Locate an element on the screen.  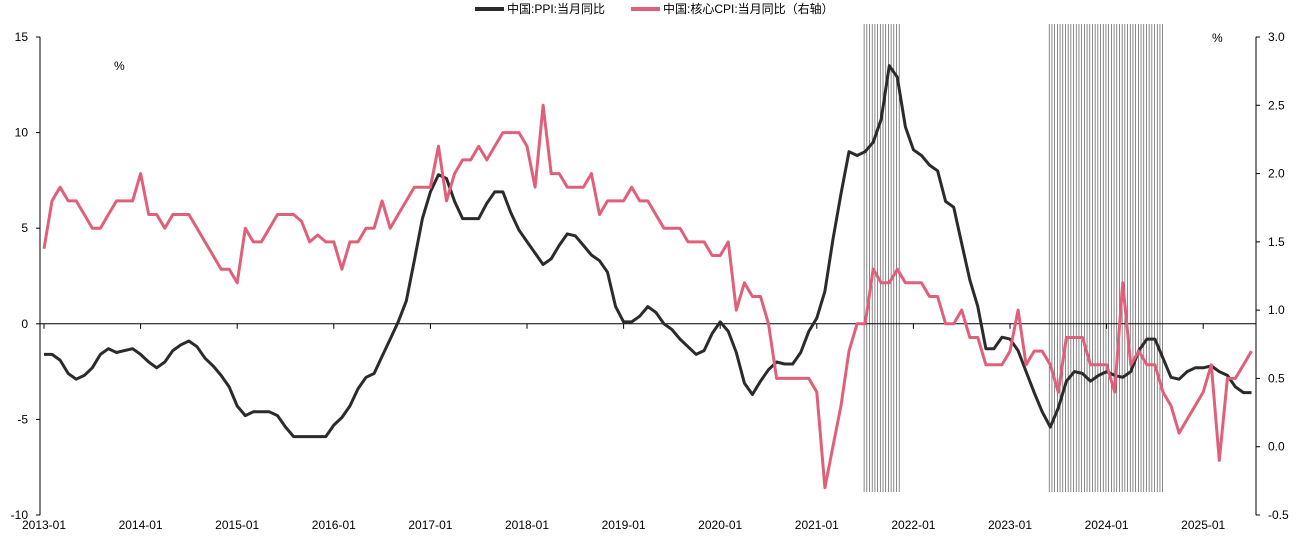
x-tick-label: 2013-01 is located at coordinates (44, 525).